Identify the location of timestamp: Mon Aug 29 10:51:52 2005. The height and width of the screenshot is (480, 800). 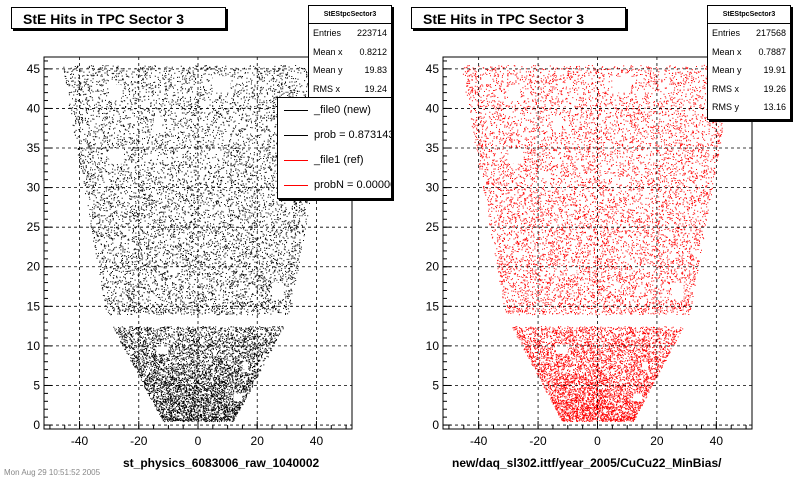
(52, 472).